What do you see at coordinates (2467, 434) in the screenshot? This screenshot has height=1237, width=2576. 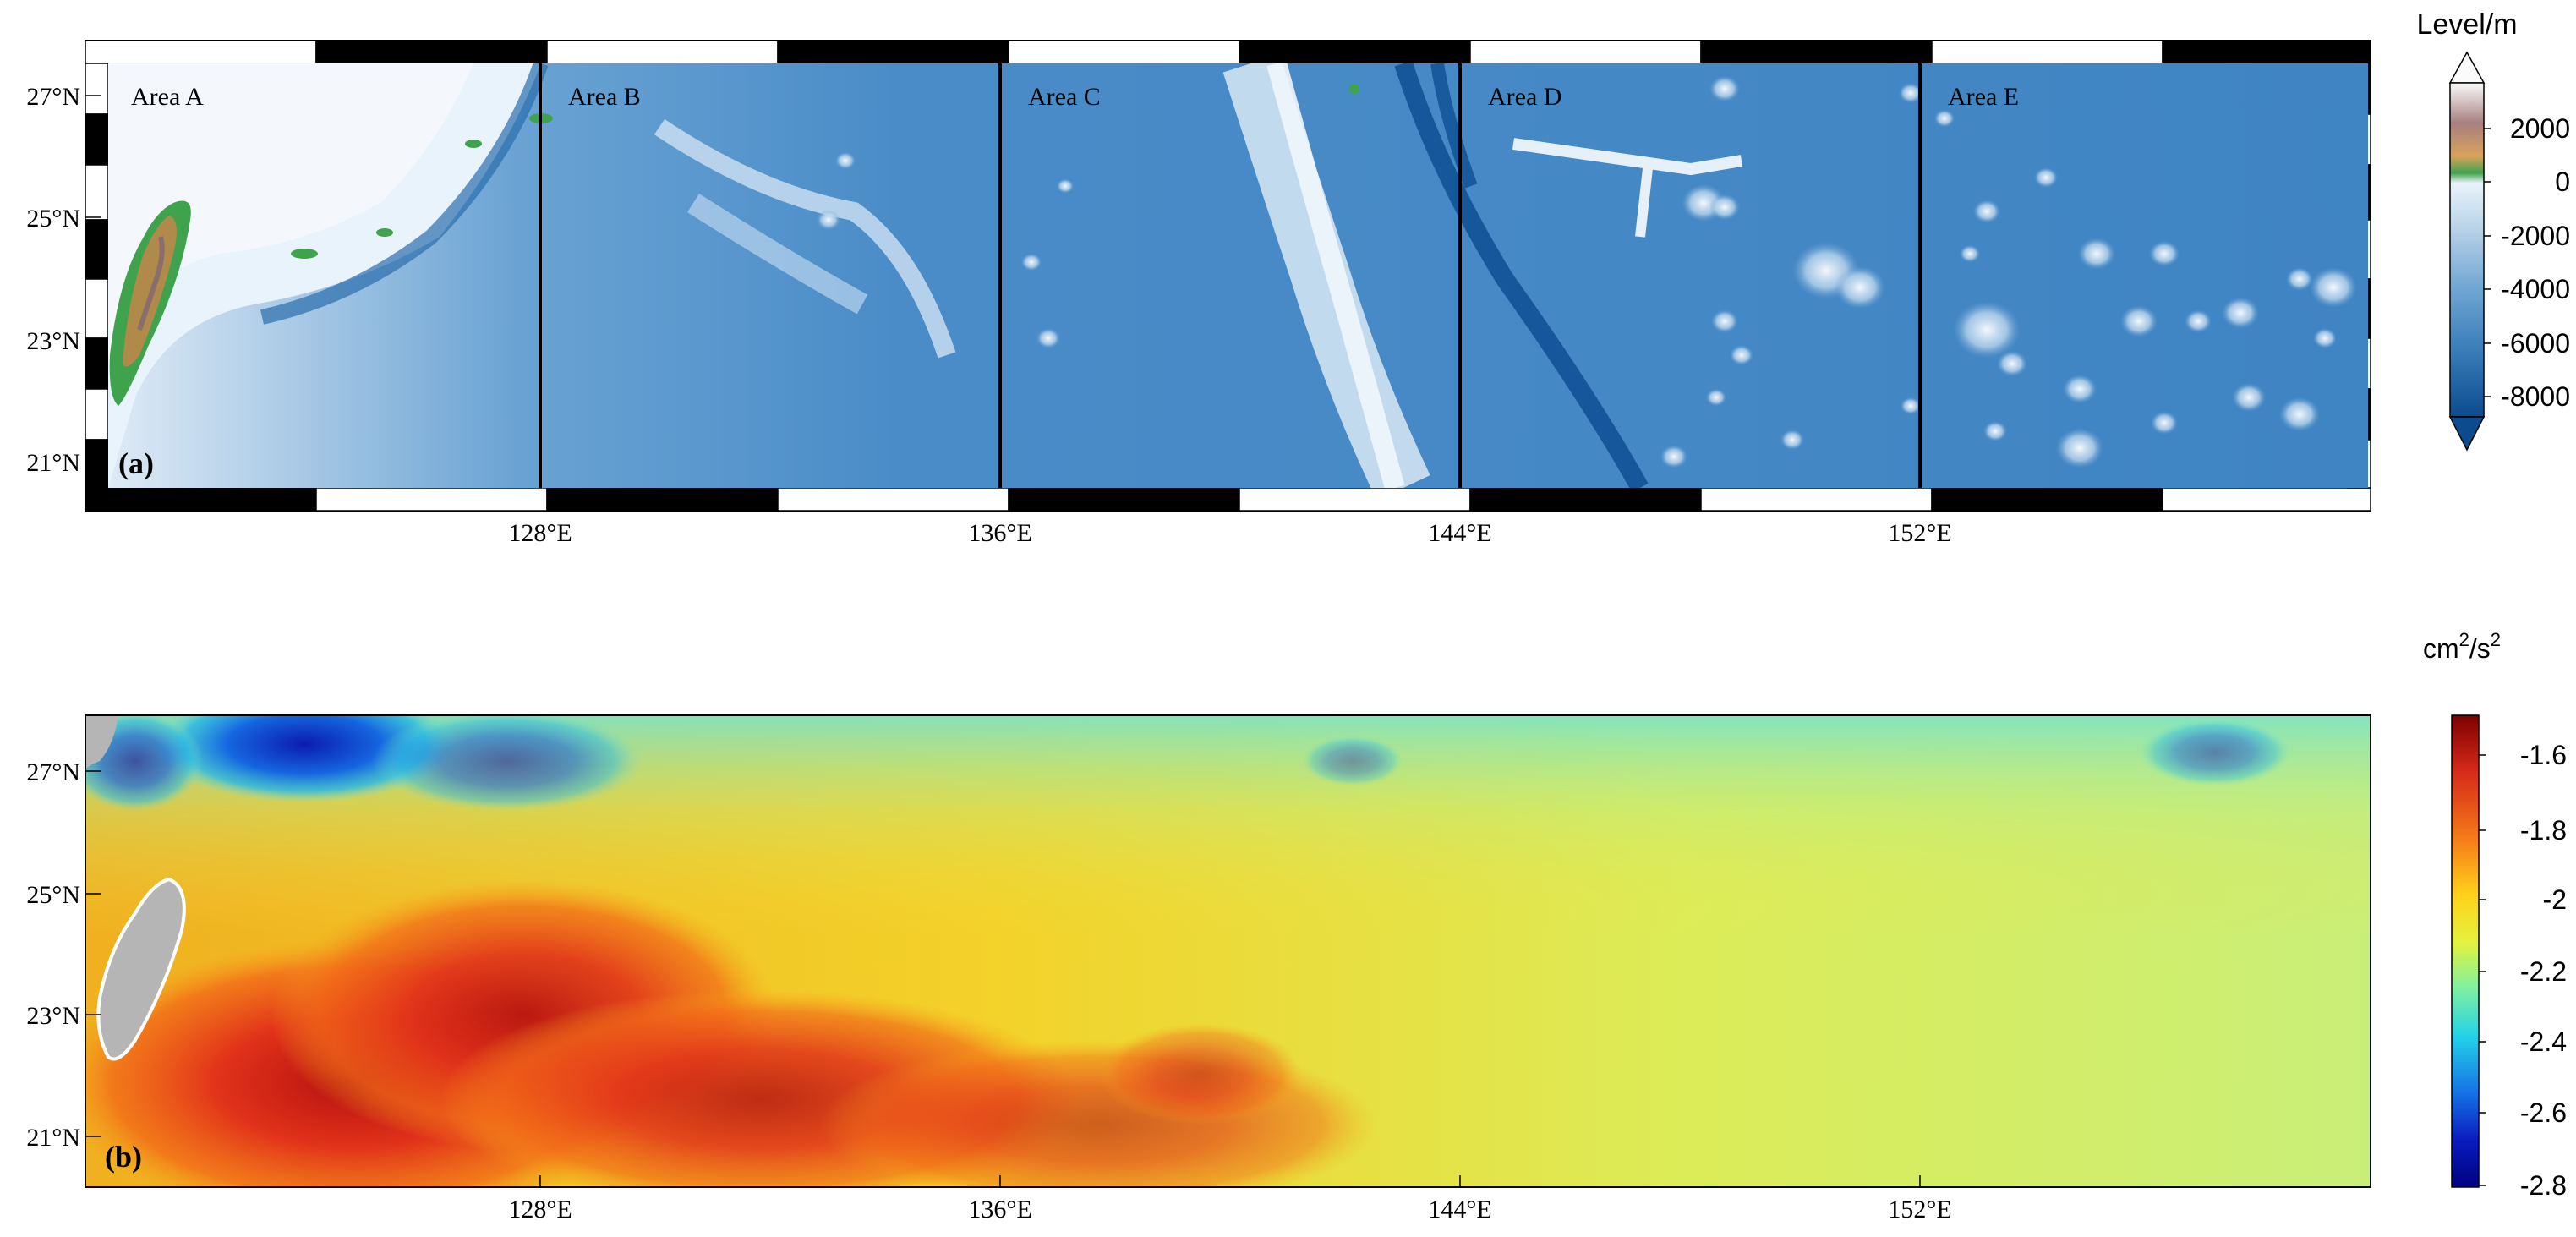 I see `colorbar-a-bottom-arrow` at bounding box center [2467, 434].